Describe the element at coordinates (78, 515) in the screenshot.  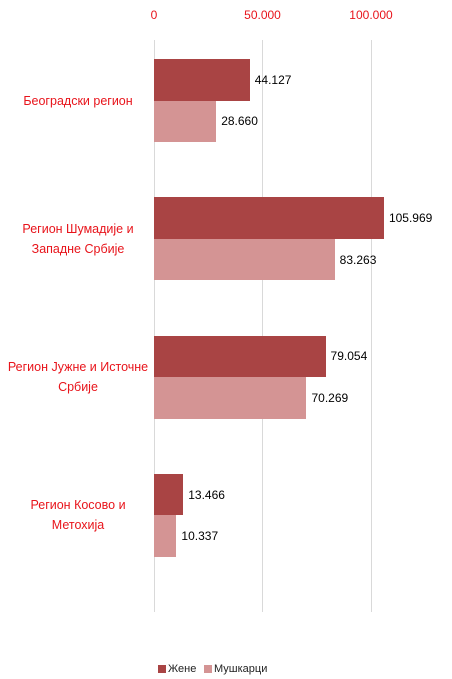
I see `category-label: Регион Косово и Метохија` at that location.